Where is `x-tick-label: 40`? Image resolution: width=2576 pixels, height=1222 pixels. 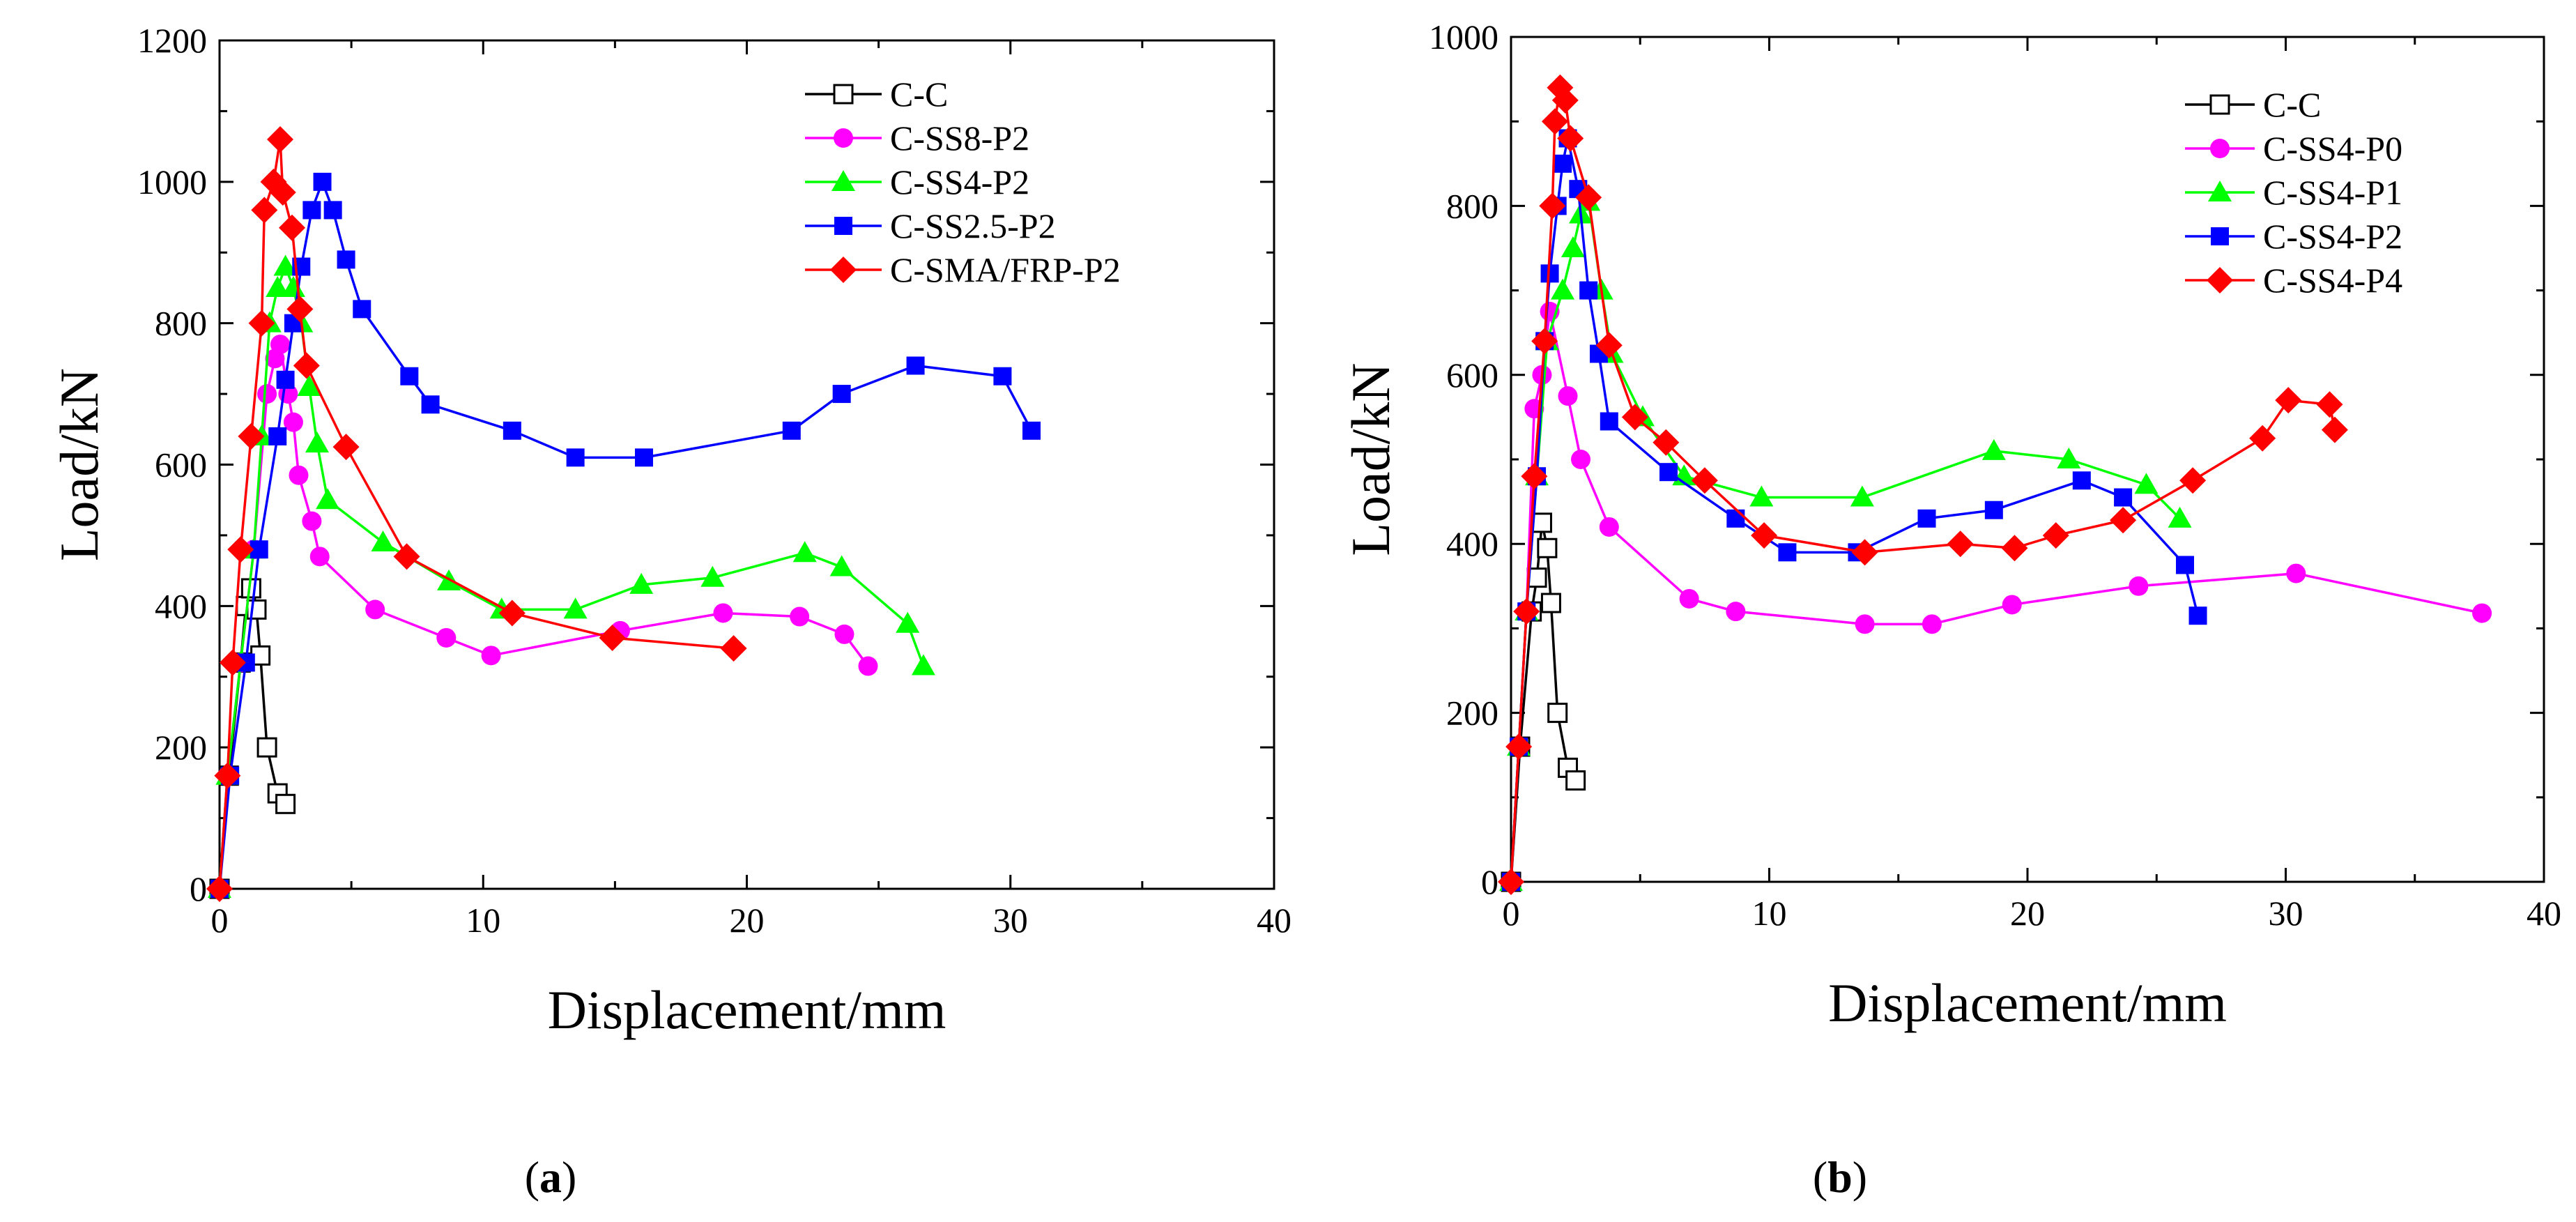
x-tick-label: 40 is located at coordinates (1274, 920).